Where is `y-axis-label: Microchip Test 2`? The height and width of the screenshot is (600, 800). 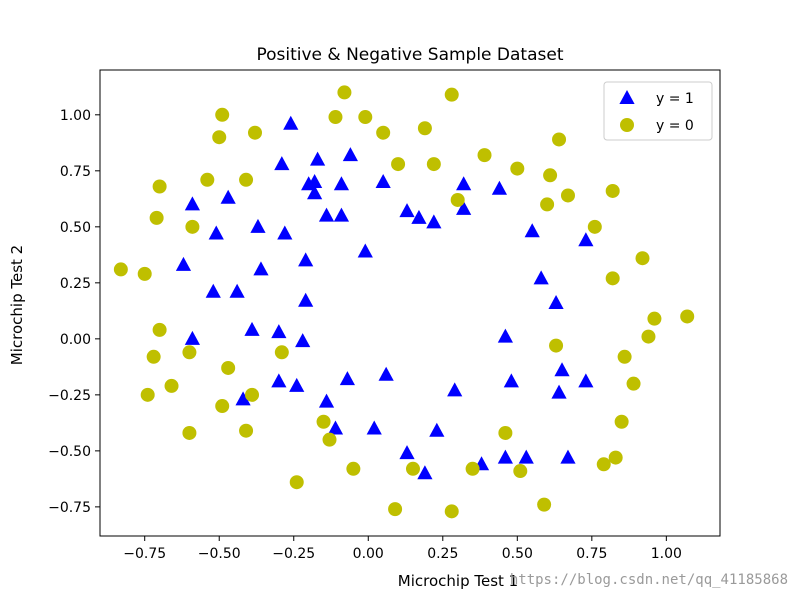
y-axis-label: Microchip Test 2 is located at coordinates (17, 305).